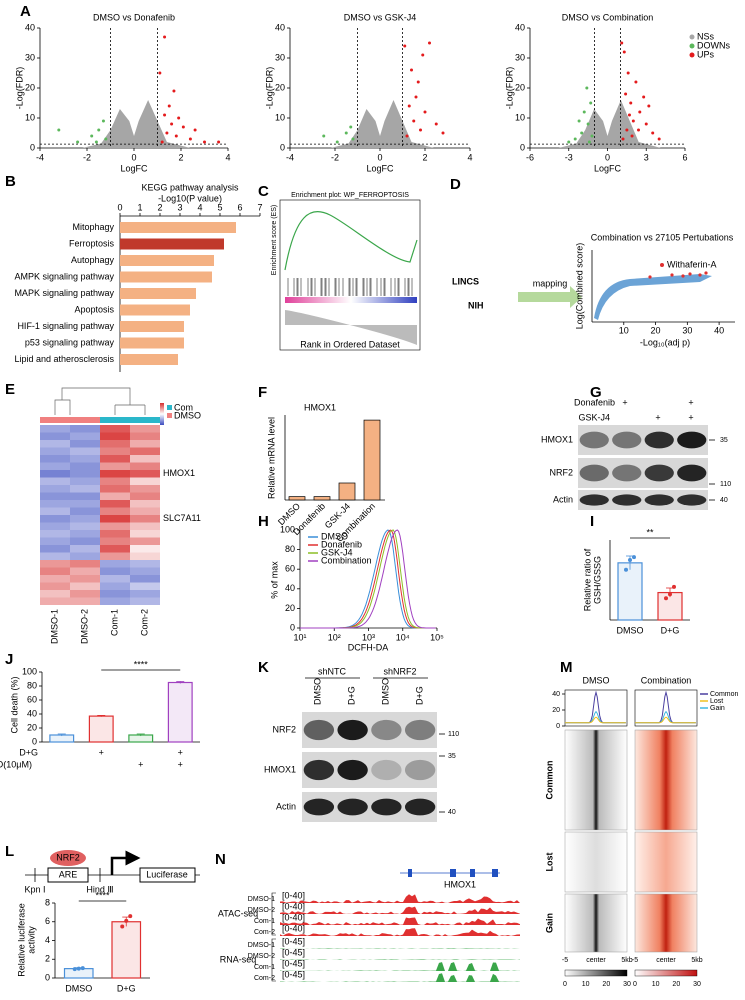 This screenshot has width=745, height=1000. Describe the element at coordinates (259, 207) in the screenshot. I see `x-tick-label: 7` at that location.